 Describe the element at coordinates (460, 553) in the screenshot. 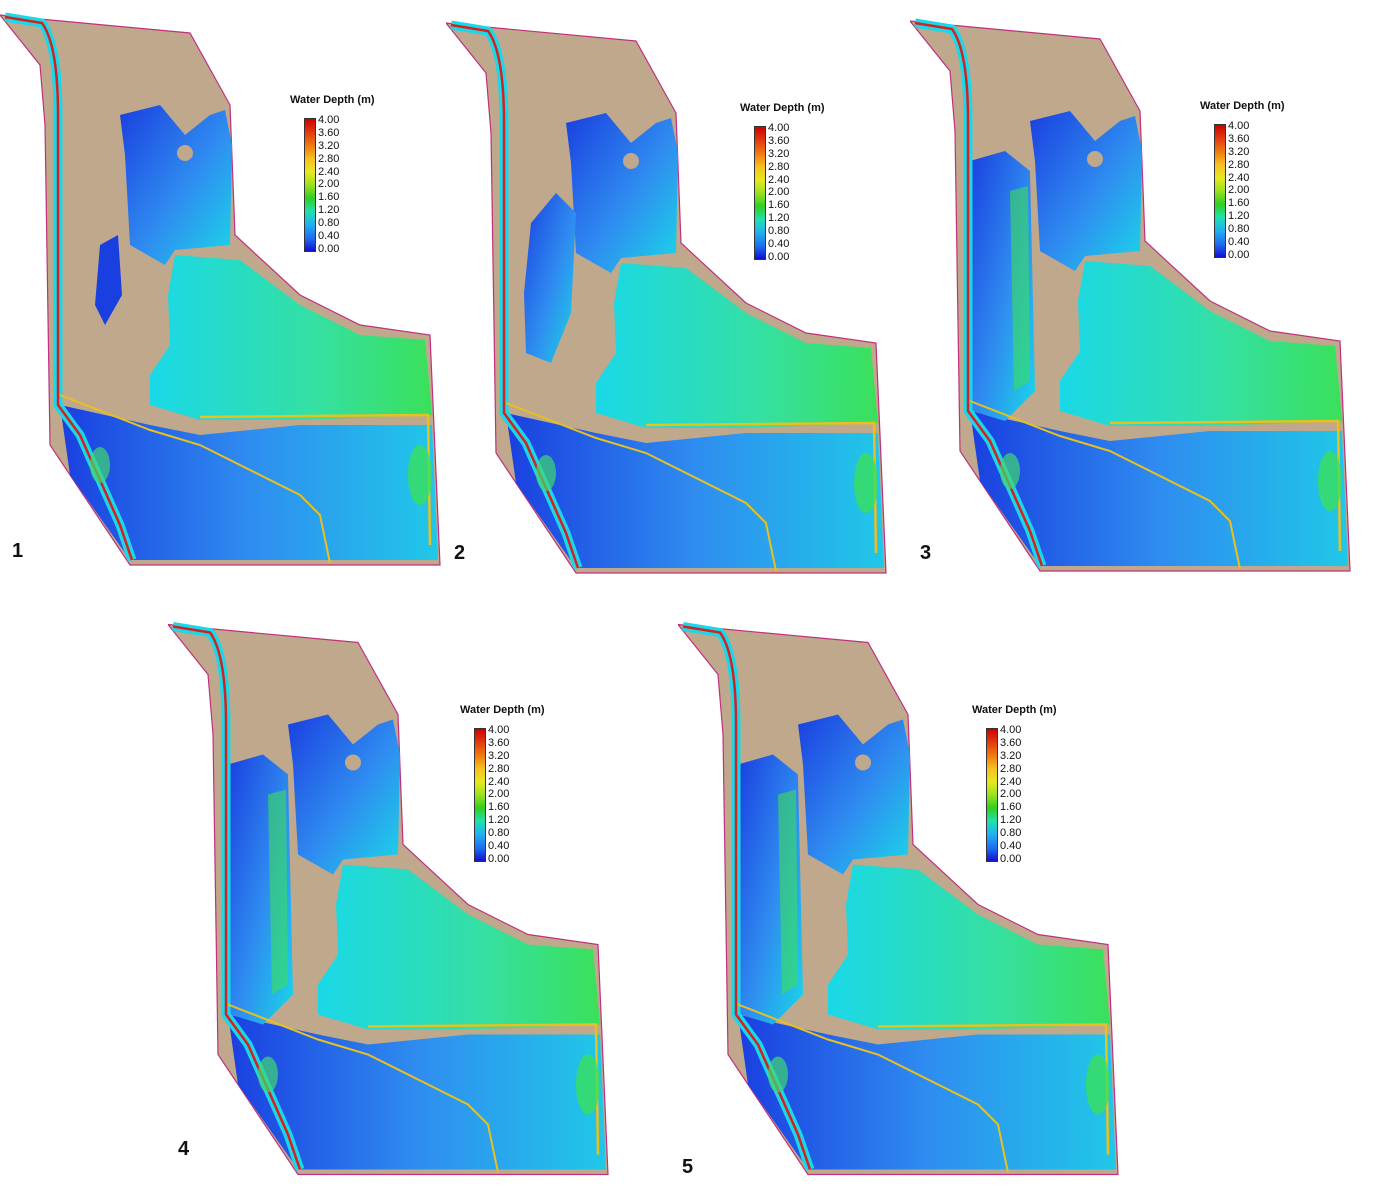

I see `panel-number: 2` at that location.